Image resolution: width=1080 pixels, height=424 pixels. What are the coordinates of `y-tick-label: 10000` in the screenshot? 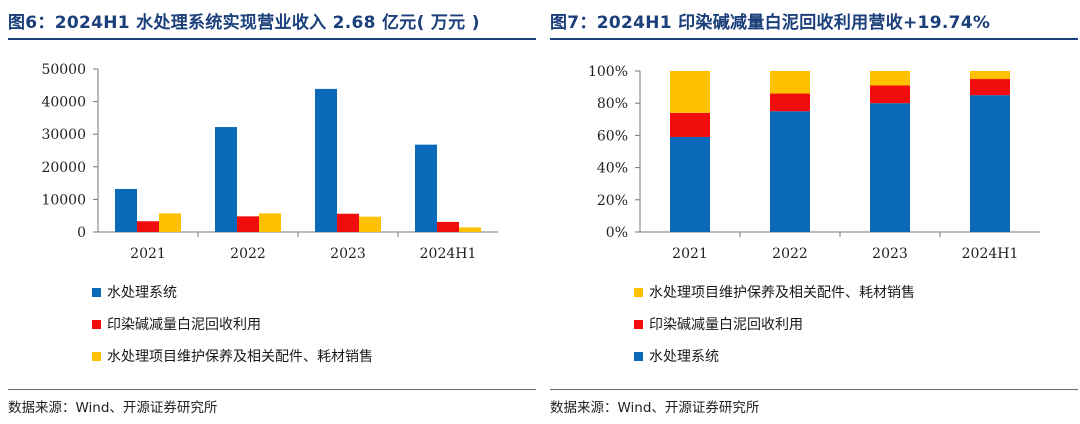 It's located at (63, 200).